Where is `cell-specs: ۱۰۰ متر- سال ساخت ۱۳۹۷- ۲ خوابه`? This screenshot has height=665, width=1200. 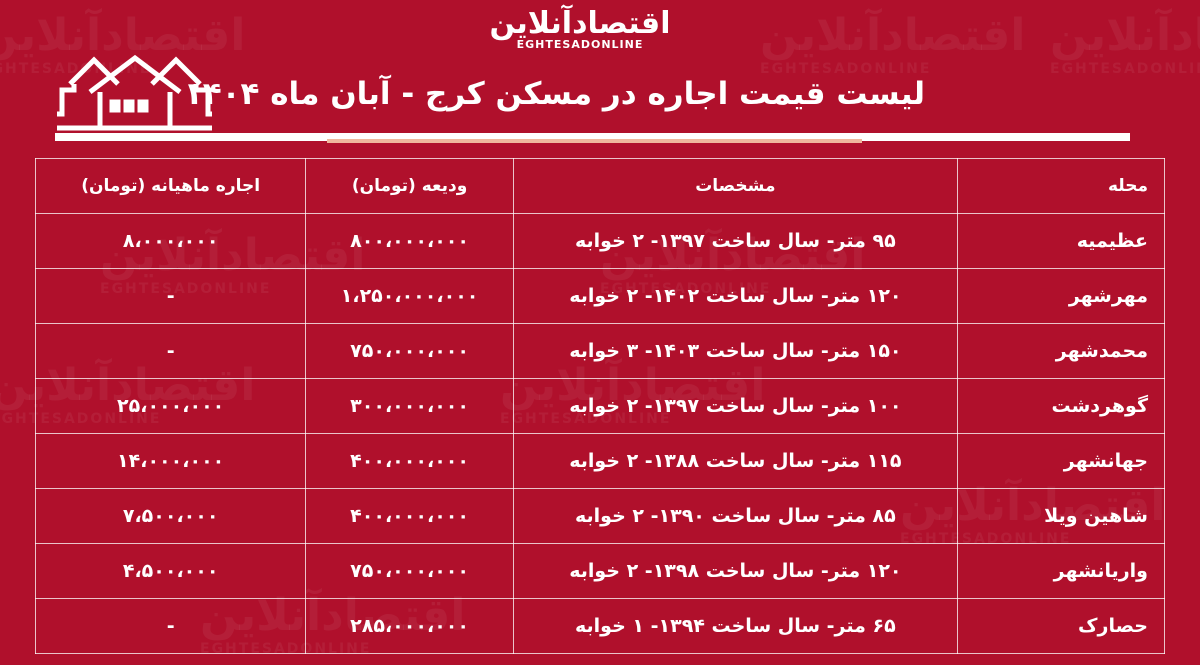 cell-specs: ۱۰۰ متر- سال ساخت ۱۳۹۷- ۲ خوابه is located at coordinates (735, 406).